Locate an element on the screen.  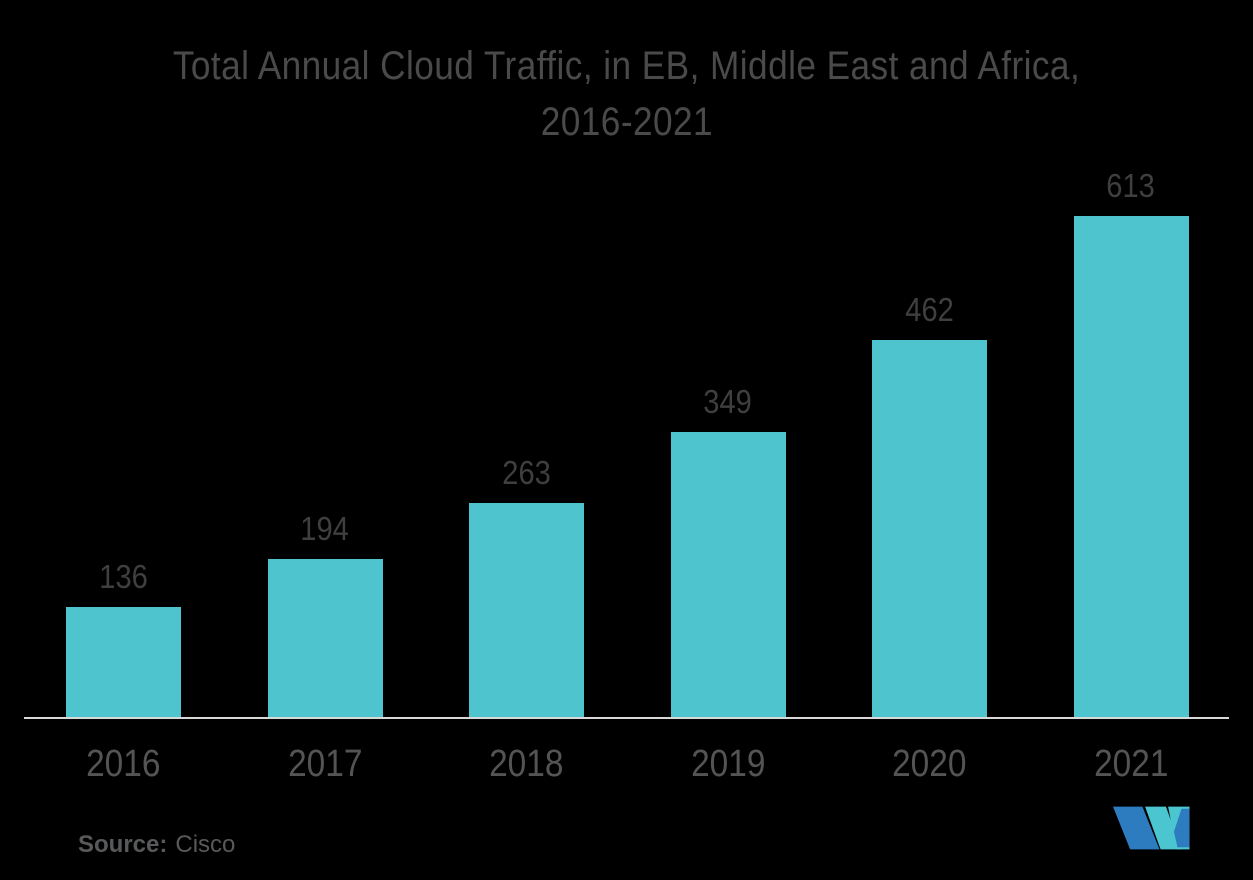
logo-m-middle-stroke is located at coordinates (1163, 828).